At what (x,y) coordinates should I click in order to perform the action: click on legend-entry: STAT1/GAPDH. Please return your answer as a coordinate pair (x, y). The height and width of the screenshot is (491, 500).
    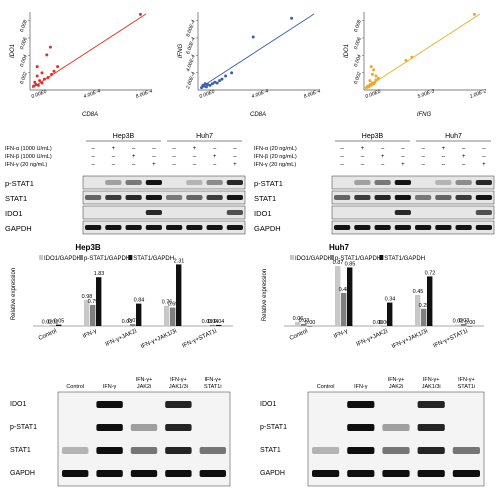
    Looking at the image, I should click on (153, 259).